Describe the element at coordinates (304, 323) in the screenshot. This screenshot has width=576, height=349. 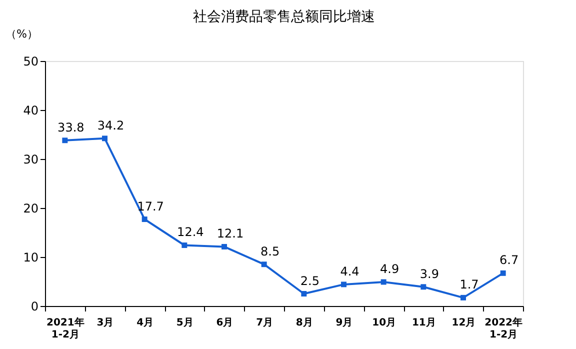
I see `x-tick-label: 8月` at that location.